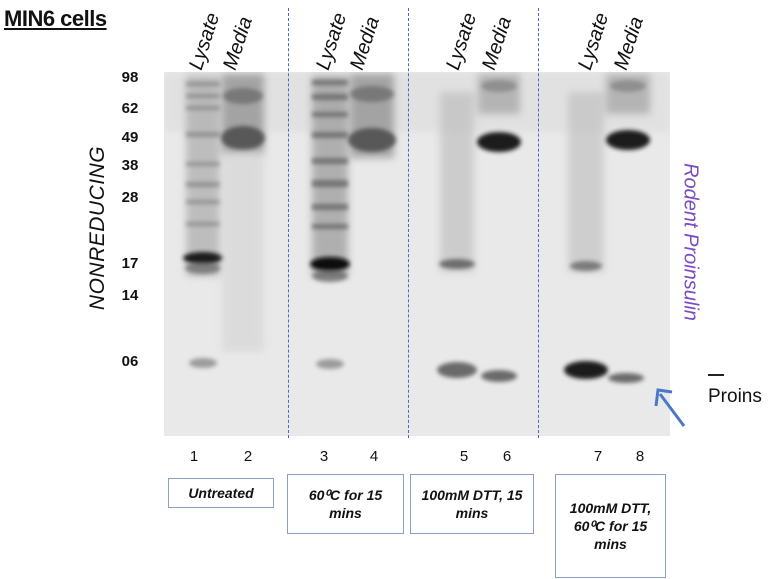 Image resolution: width=778 pixels, height=579 pixels. What do you see at coordinates (462, 41) in the screenshot?
I see `lane-header-5: Lysate` at bounding box center [462, 41].